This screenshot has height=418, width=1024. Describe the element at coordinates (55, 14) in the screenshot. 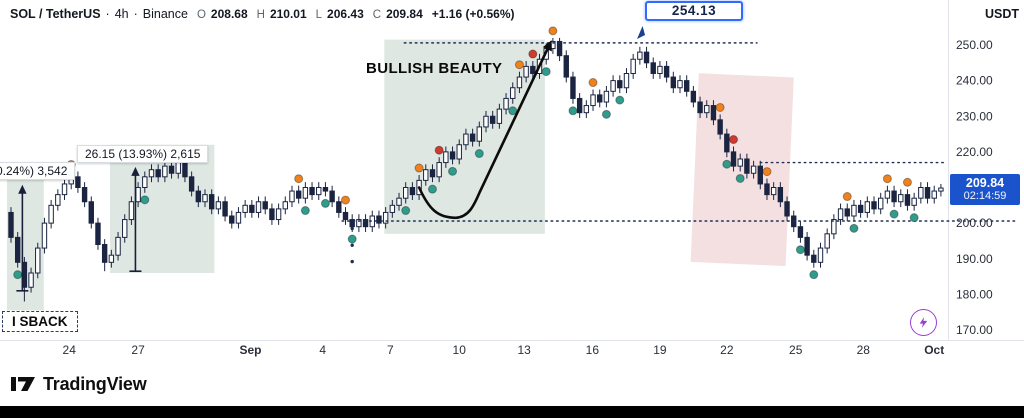

I see `symbol-name: SOL / TetherUS` at that location.